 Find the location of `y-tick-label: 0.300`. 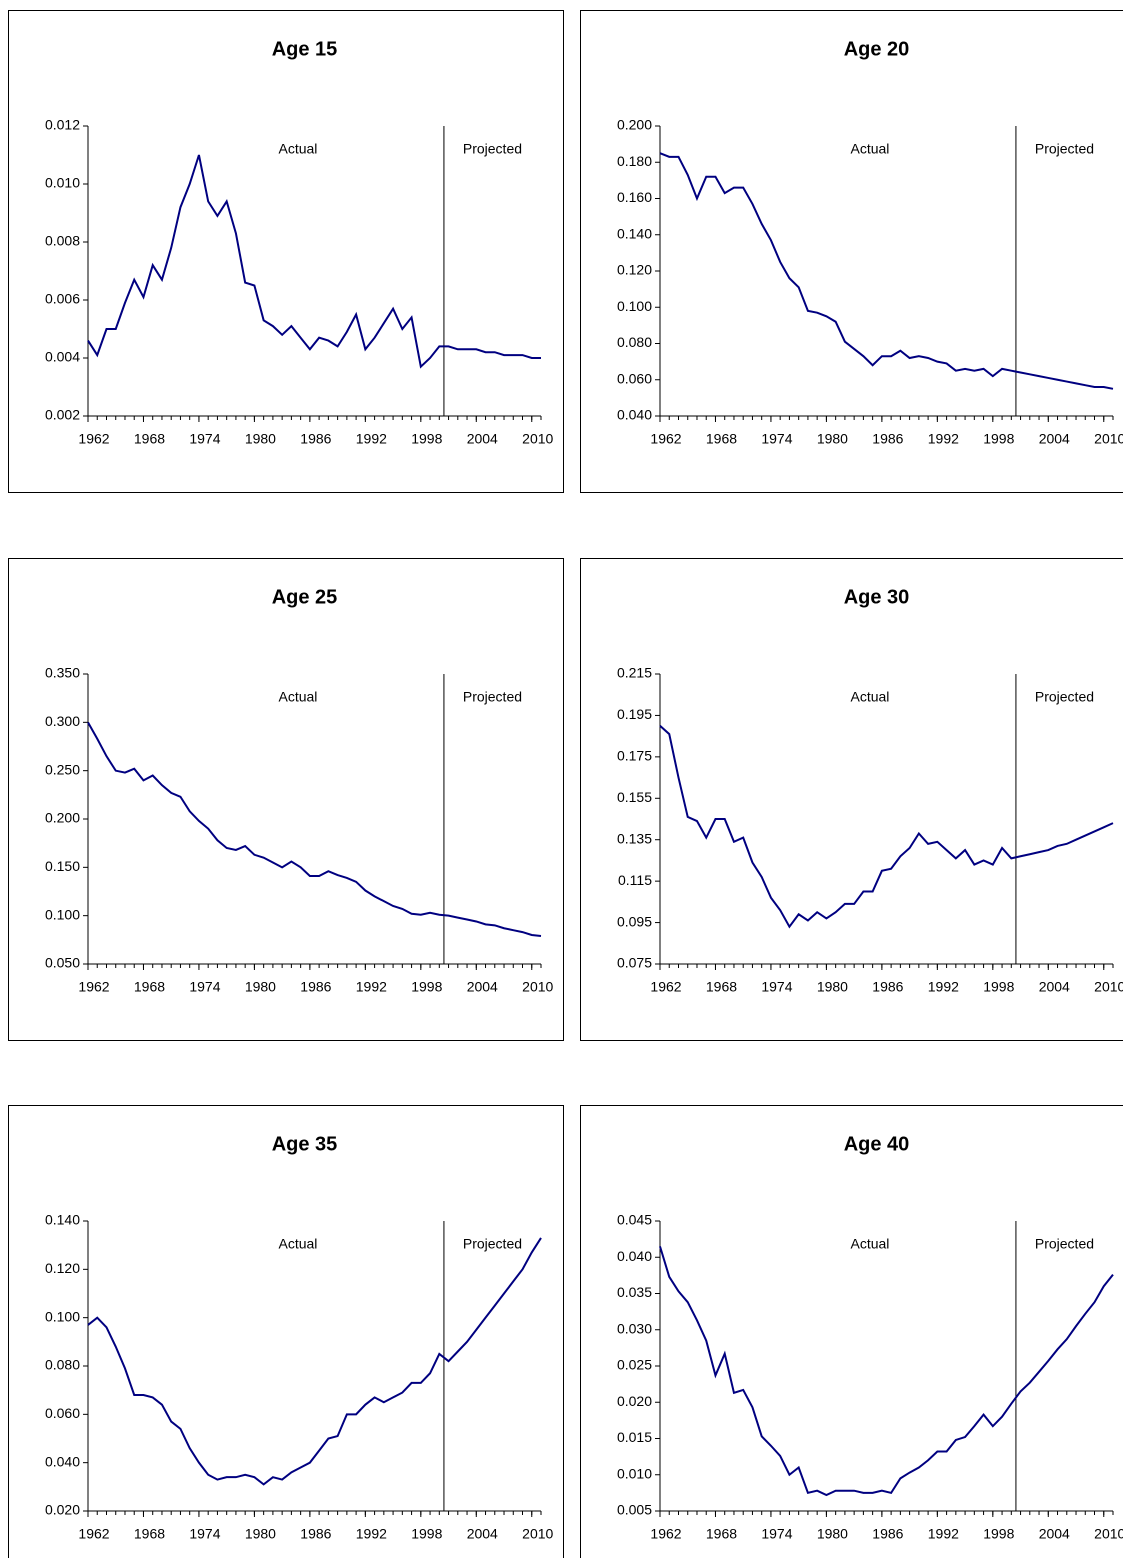

y-tick-label: 0.300 is located at coordinates (62, 721).